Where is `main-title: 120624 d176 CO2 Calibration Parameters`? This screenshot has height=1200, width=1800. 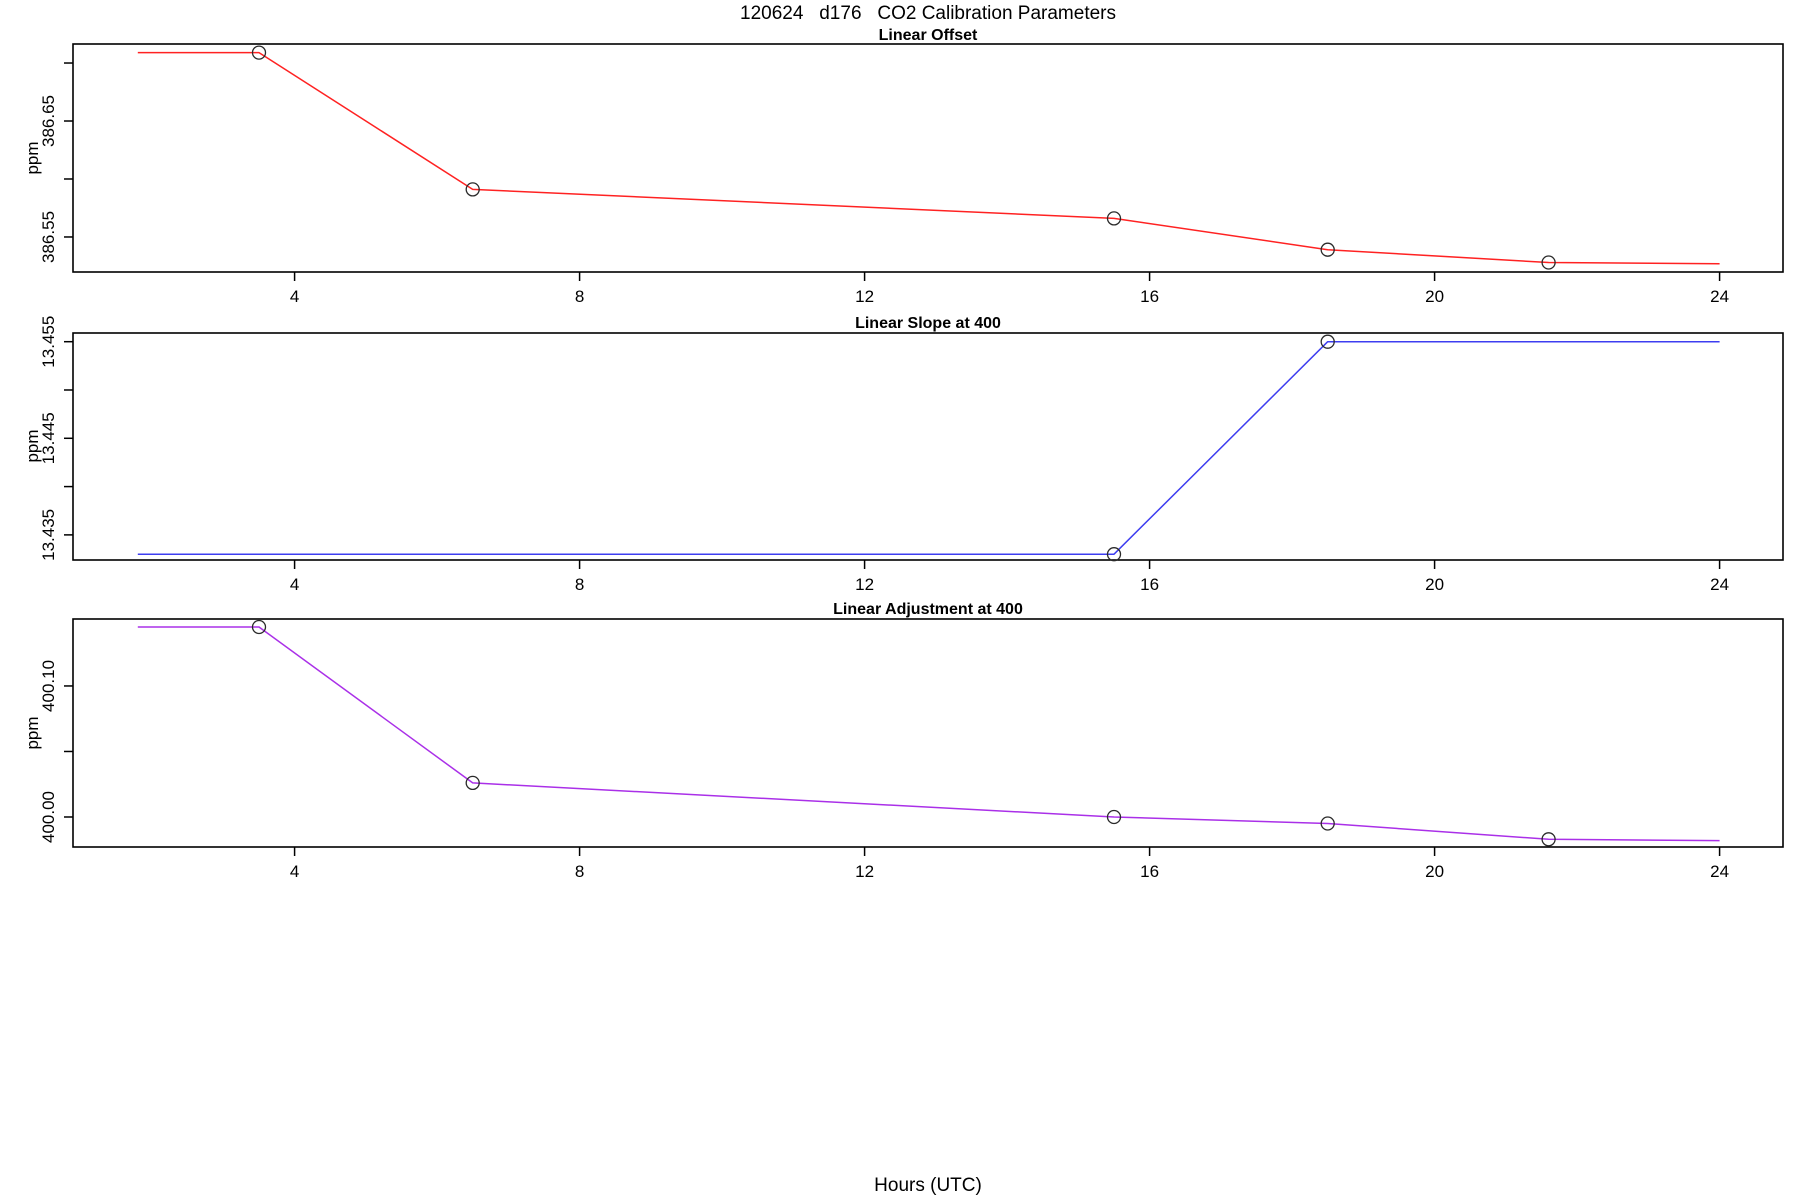
main-title: 120624 d176 CO2 Calibration Parameters is located at coordinates (928, 13).